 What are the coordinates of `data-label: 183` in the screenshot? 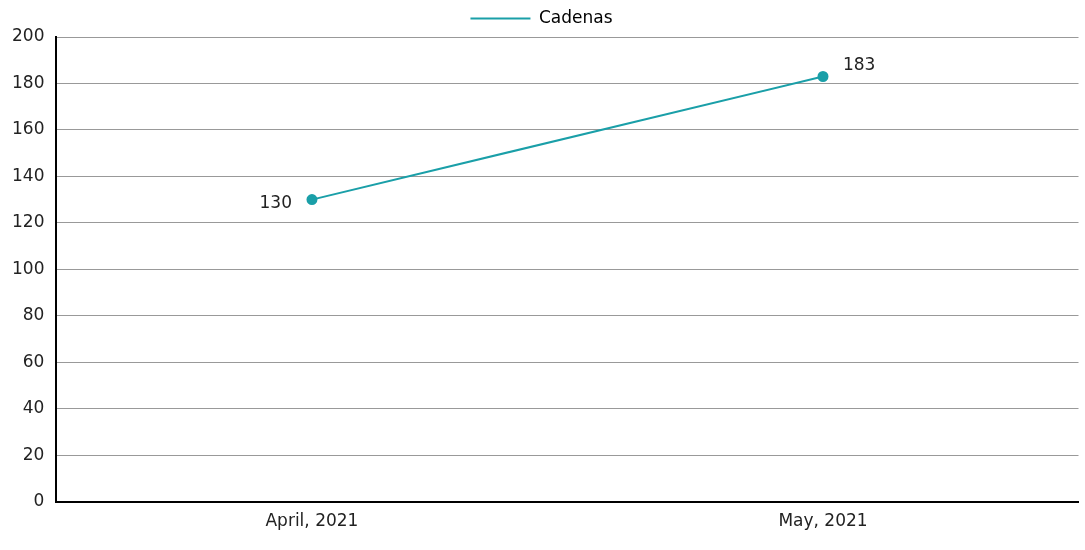 It's located at (859, 64).